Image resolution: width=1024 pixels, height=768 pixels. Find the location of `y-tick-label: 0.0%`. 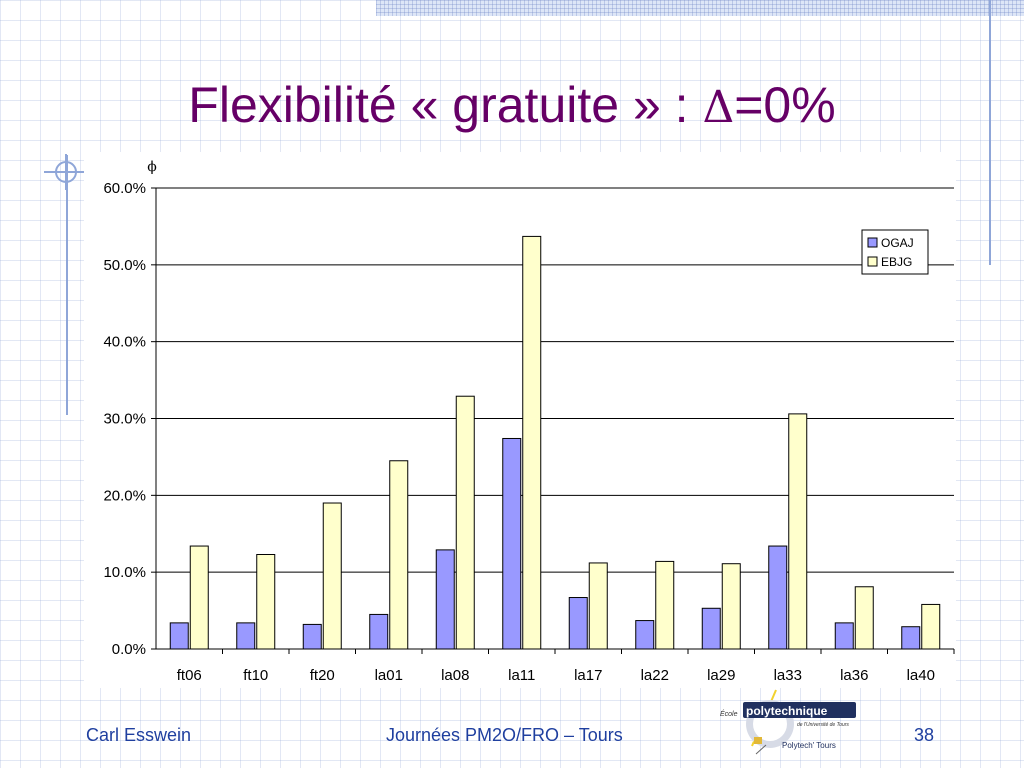

y-tick-label: 0.0% is located at coordinates (129, 649).